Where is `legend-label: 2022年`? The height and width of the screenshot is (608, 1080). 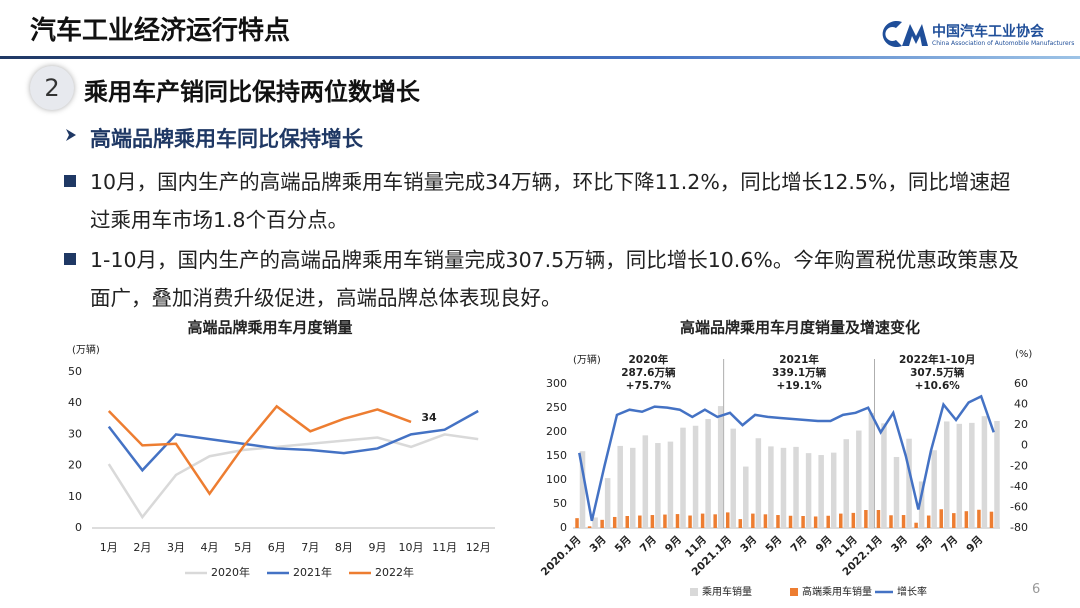
legend-label: 2022年 is located at coordinates (394, 572).